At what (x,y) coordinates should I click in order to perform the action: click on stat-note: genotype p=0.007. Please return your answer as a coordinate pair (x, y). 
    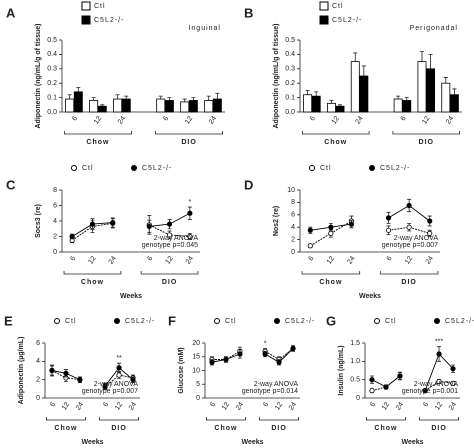
    Looking at the image, I should click on (410, 245).